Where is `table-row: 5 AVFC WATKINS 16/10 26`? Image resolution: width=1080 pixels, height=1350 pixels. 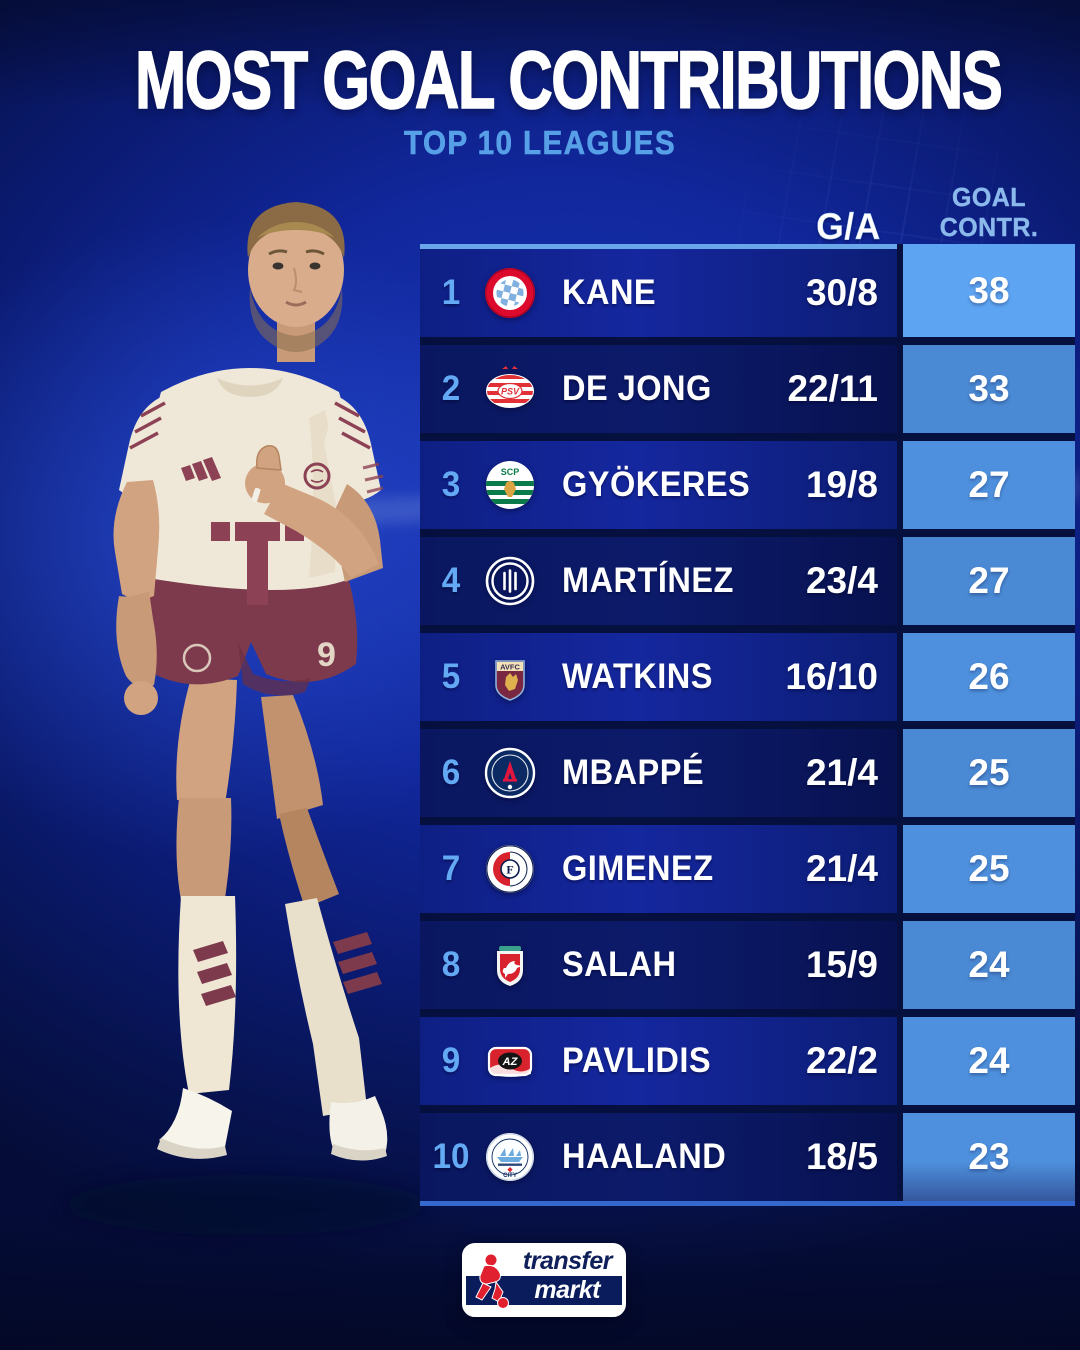 table-row: 5 AVFC WATKINS 16/10 26 is located at coordinates (747, 677).